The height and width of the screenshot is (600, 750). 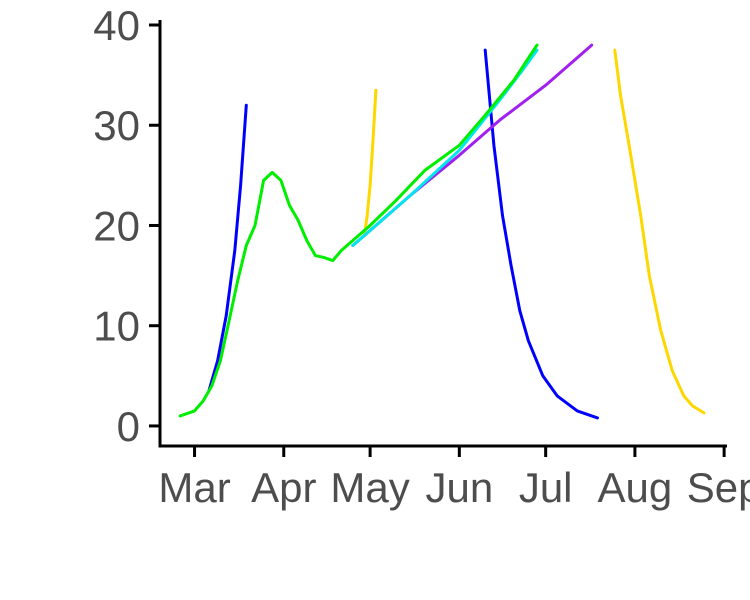 I want to click on x-tick-label: Sep, so click(x=718, y=487).